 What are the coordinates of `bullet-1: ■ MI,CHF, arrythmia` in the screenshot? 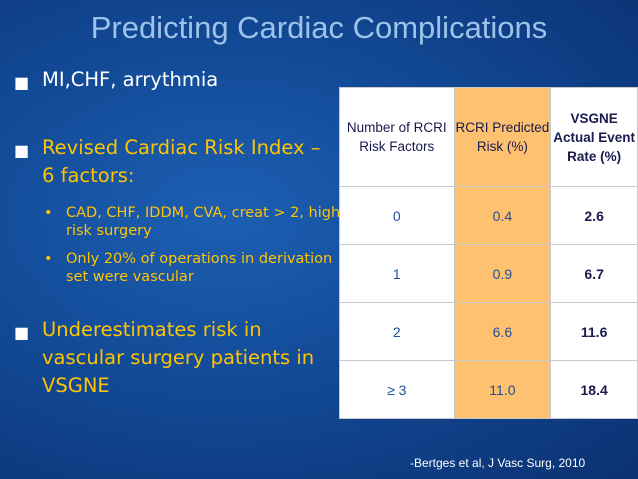 It's located at (116, 83).